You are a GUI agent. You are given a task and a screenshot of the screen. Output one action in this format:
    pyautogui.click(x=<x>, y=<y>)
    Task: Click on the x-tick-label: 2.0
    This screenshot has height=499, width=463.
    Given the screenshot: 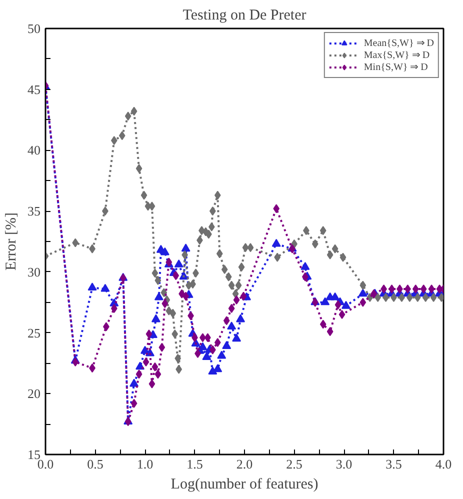 What is the action you would take?
    pyautogui.click(x=244, y=464)
    